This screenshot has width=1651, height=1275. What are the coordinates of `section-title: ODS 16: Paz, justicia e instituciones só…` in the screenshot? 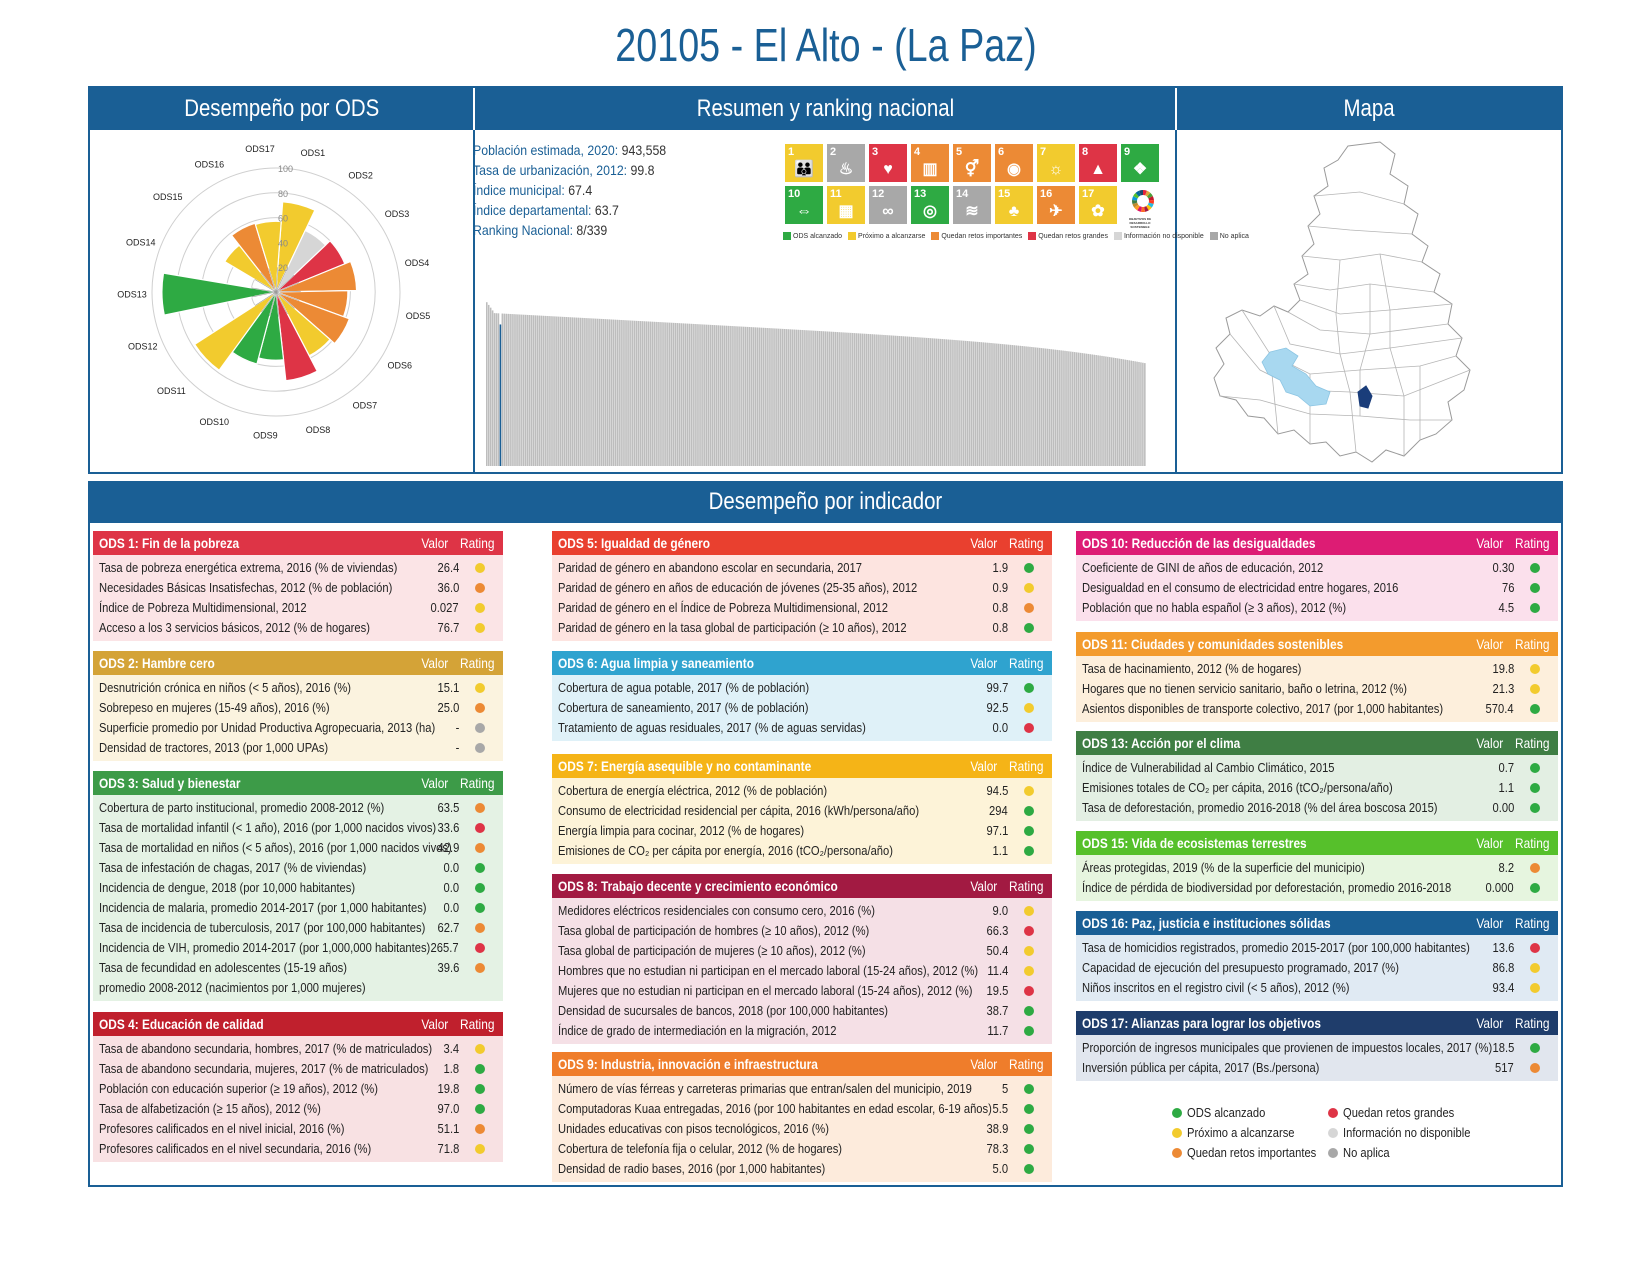 It's located at (1206, 923).